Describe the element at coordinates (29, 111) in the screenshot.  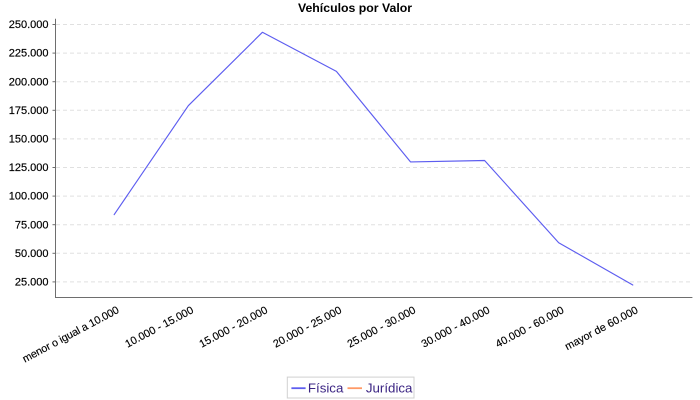
I see `svg-text: 175.000` at that location.